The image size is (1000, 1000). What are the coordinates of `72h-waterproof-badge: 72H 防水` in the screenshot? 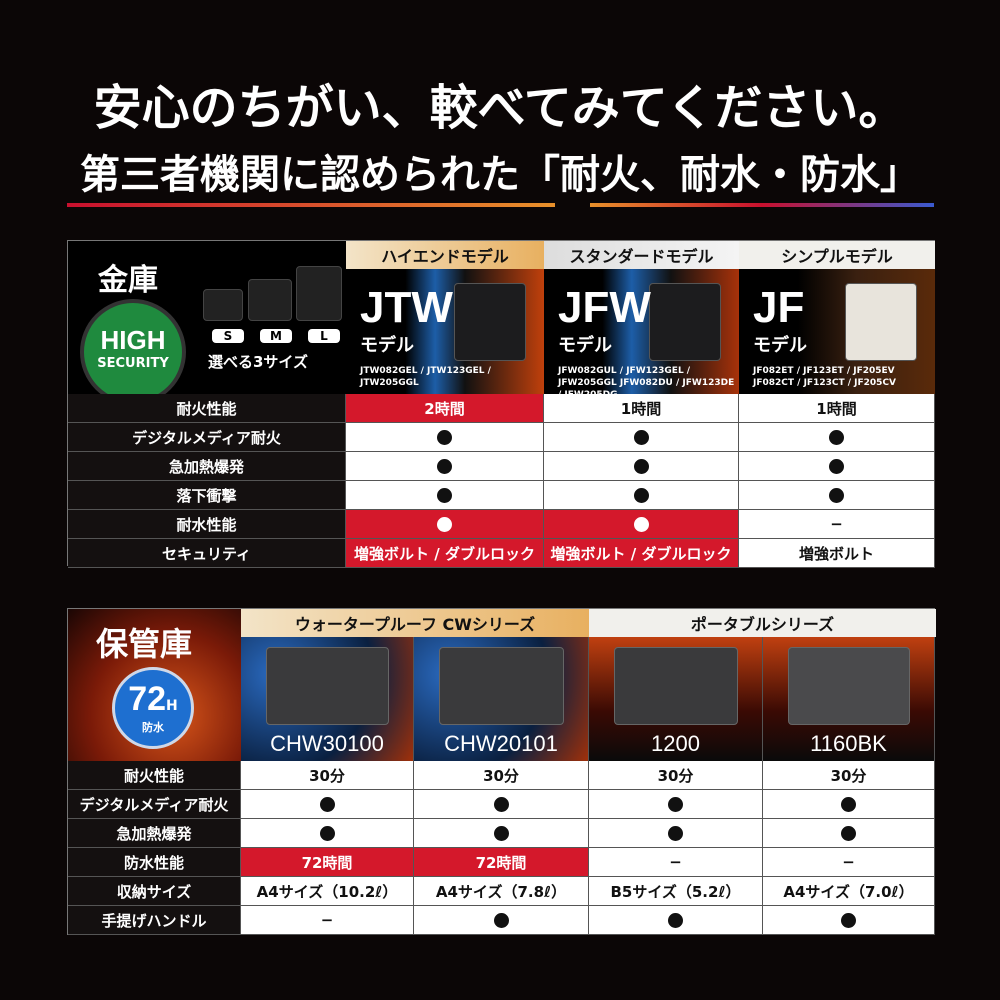 It's located at (153, 708).